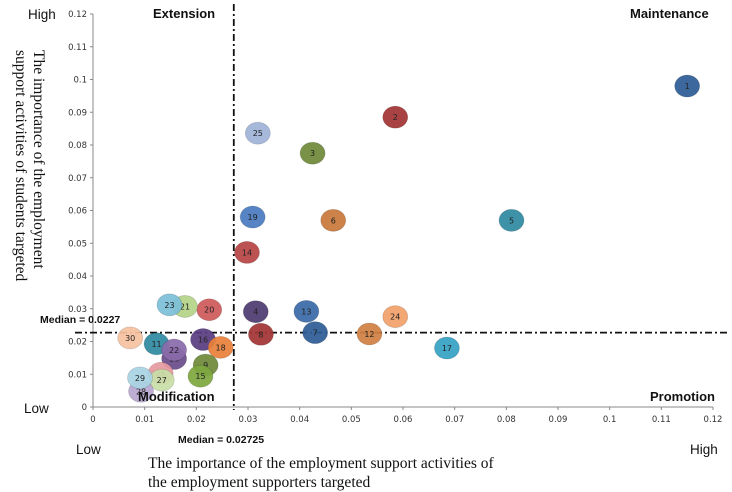  I want to click on y-tick-label: 0.1, so click(80, 81).